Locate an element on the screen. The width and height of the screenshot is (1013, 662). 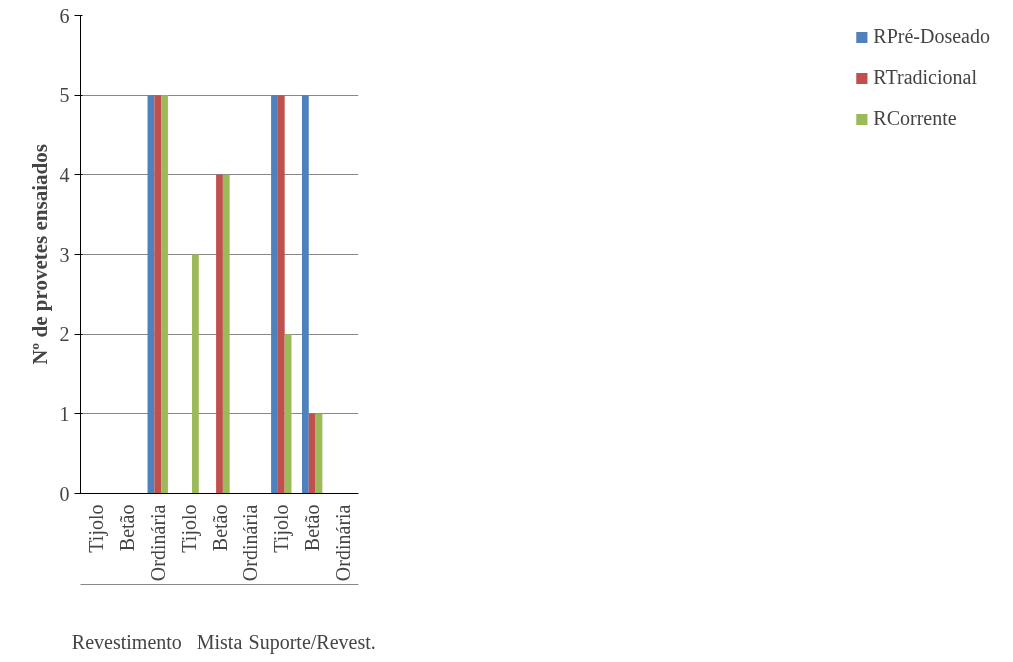
y-tick-label: 1 is located at coordinates (64, 413).